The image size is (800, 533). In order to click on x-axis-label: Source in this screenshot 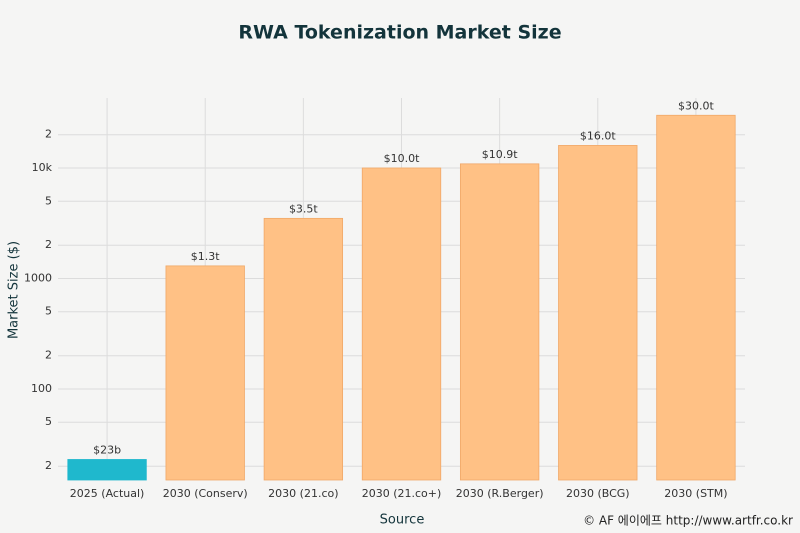, I will do `click(402, 520)`.